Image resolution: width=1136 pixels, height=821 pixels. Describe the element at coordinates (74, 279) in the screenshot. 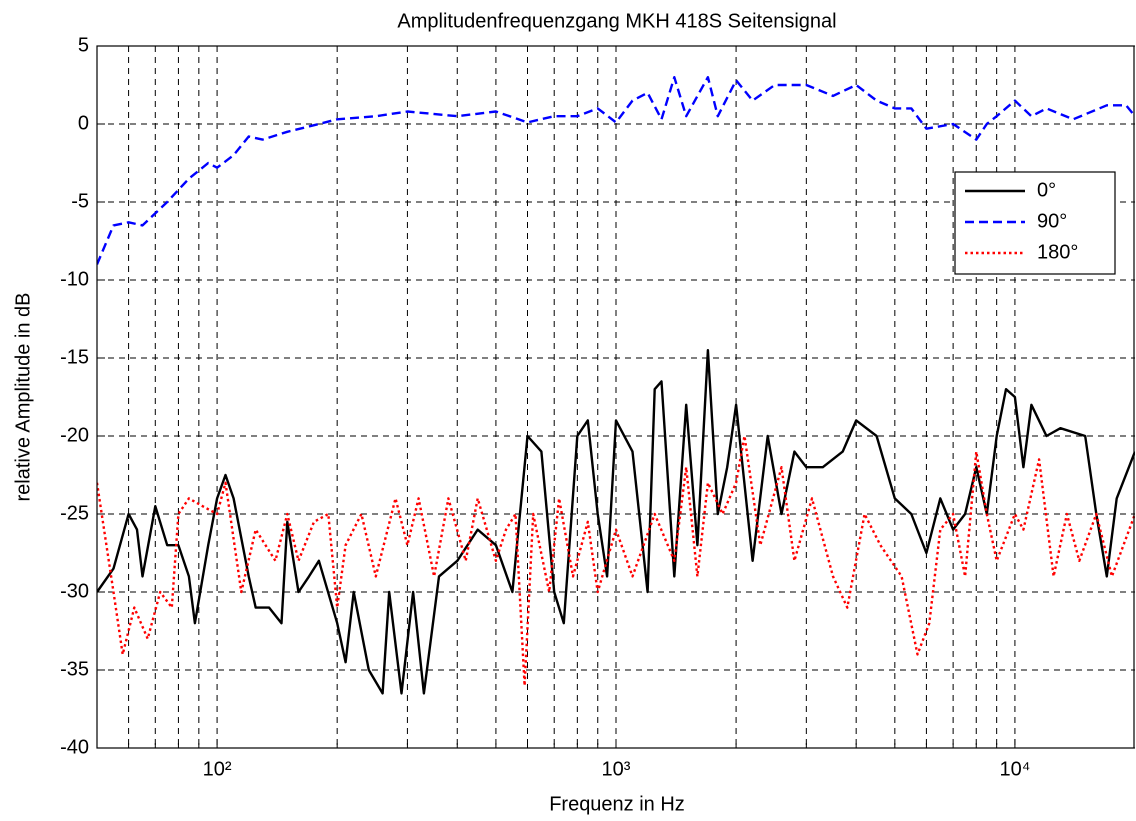

I see `y-tick-label: -10` at that location.